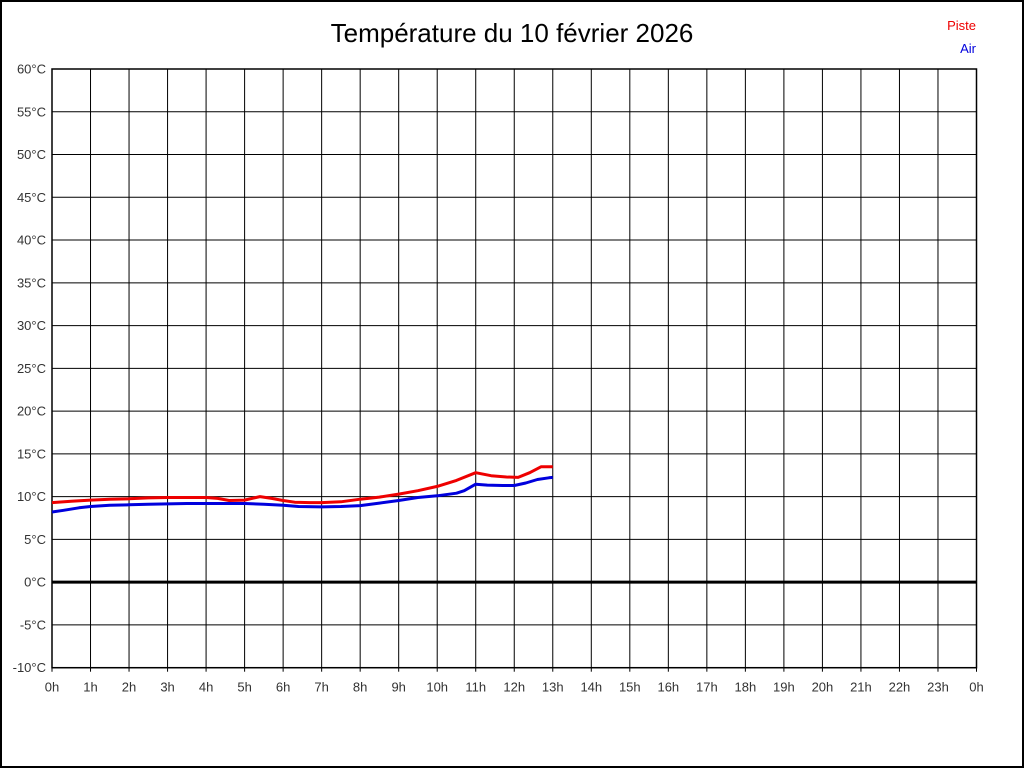  Describe the element at coordinates (31, 240) in the screenshot. I see `y-tick-label: 40°C` at that location.